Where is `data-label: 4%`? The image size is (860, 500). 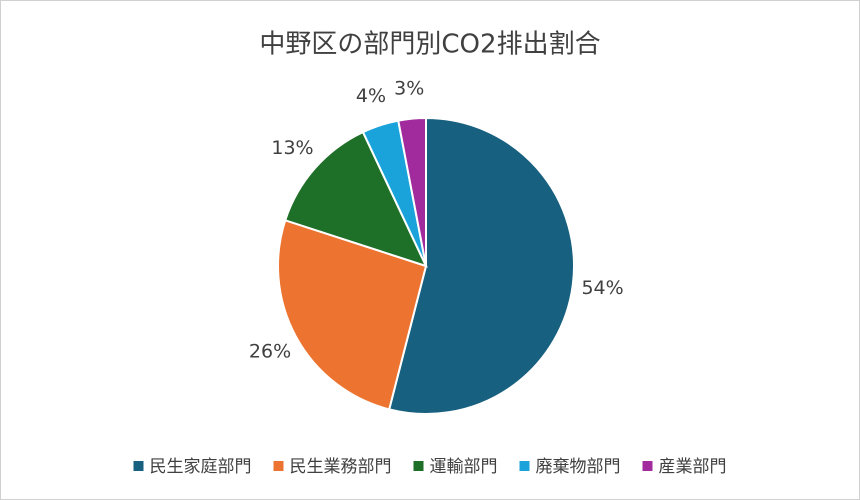
data-label: 4% is located at coordinates (371, 96).